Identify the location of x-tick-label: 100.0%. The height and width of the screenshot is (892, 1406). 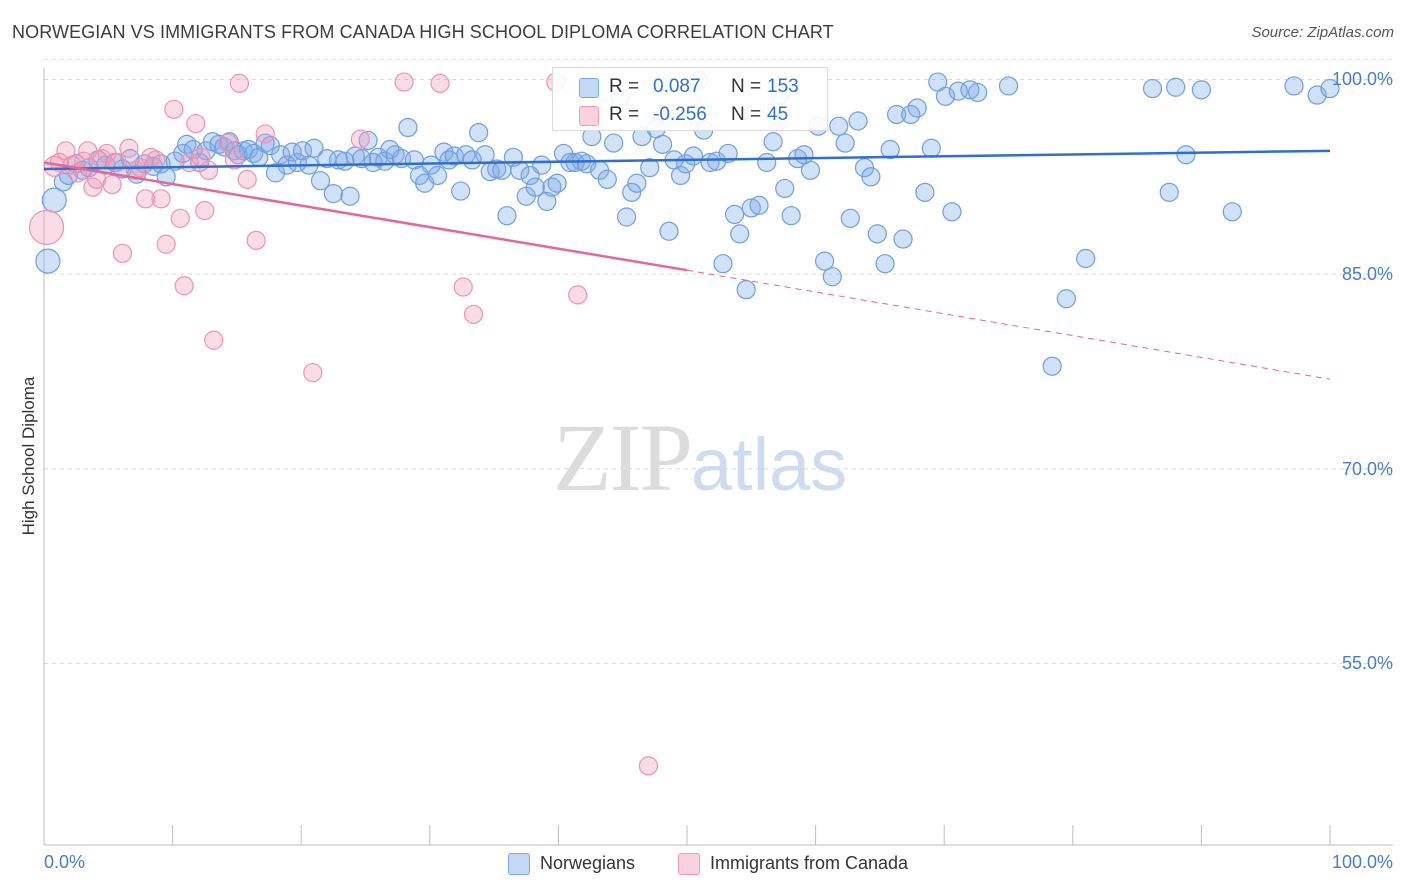
(1362, 862).